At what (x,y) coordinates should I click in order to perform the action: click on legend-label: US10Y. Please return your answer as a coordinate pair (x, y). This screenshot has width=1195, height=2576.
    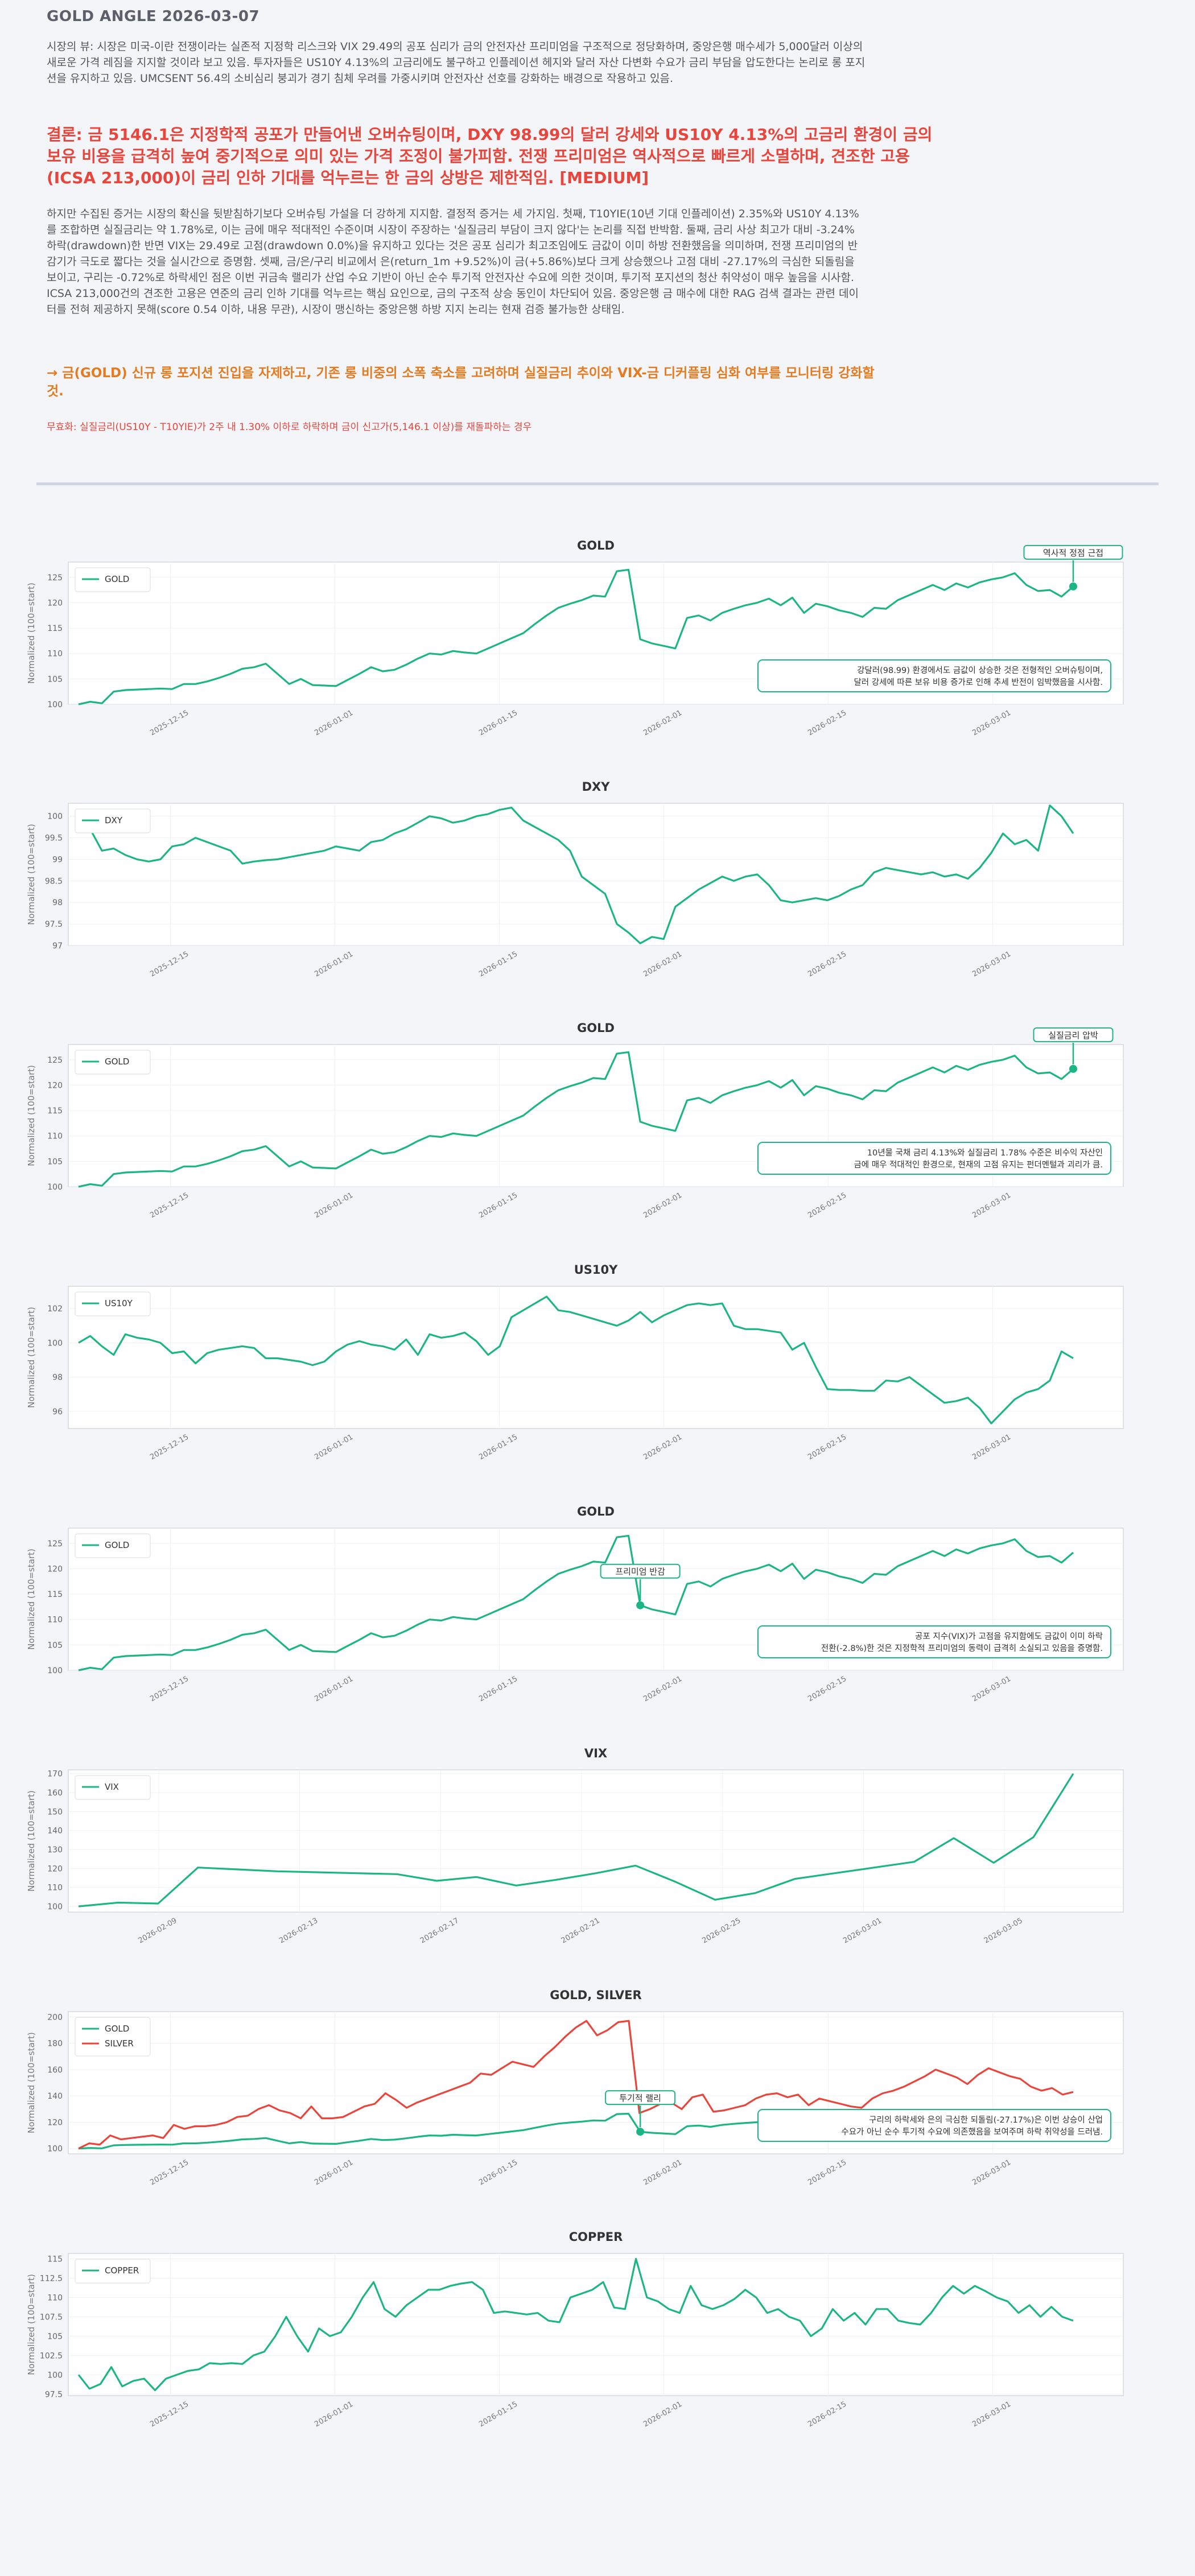
    Looking at the image, I should click on (119, 1303).